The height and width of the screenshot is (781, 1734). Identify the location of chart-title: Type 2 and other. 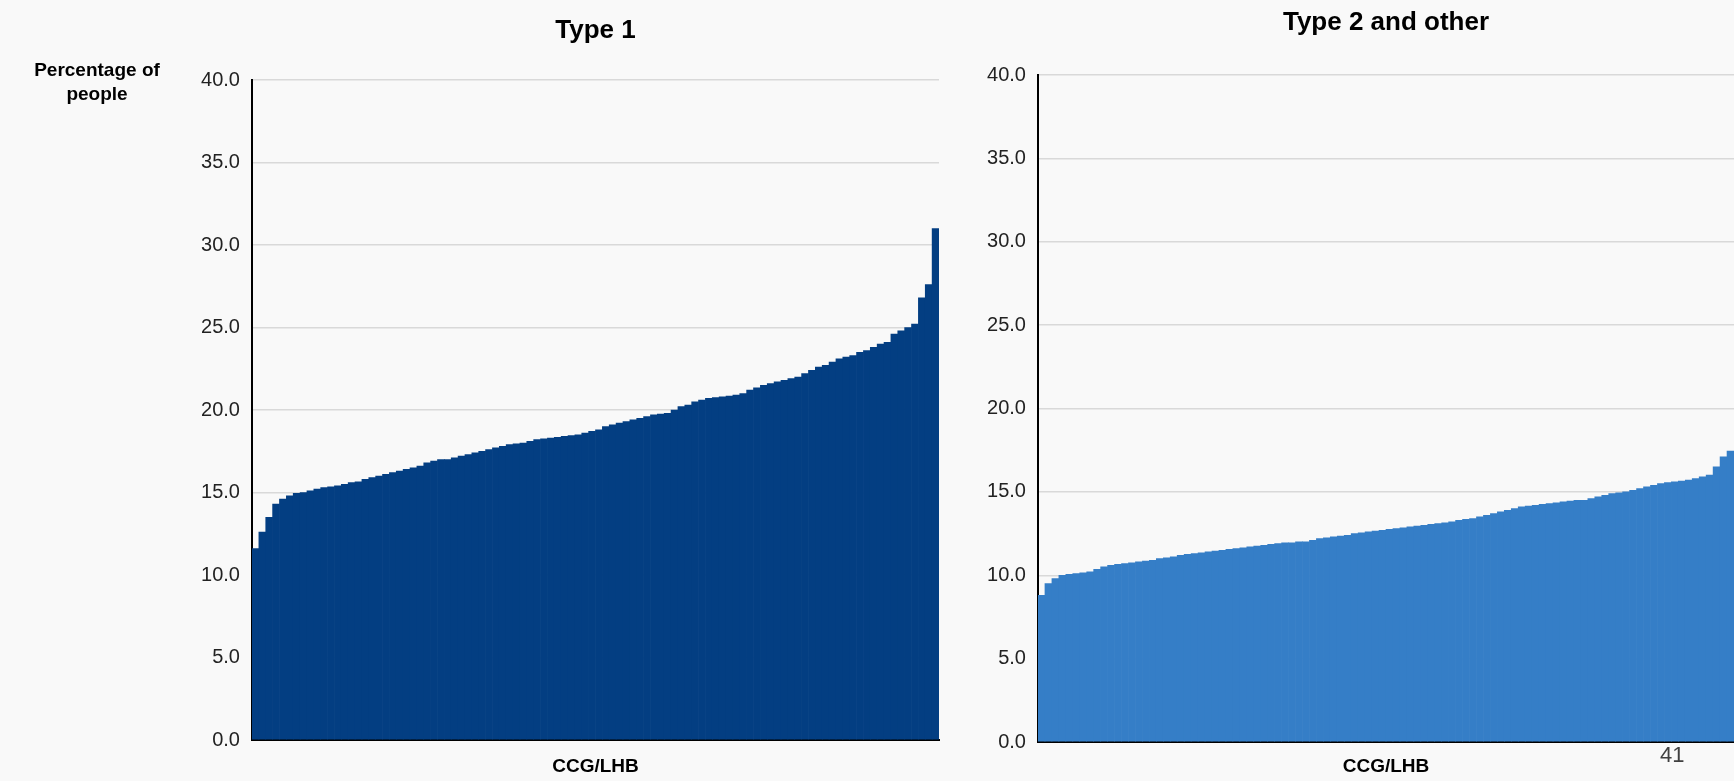
(1386, 21).